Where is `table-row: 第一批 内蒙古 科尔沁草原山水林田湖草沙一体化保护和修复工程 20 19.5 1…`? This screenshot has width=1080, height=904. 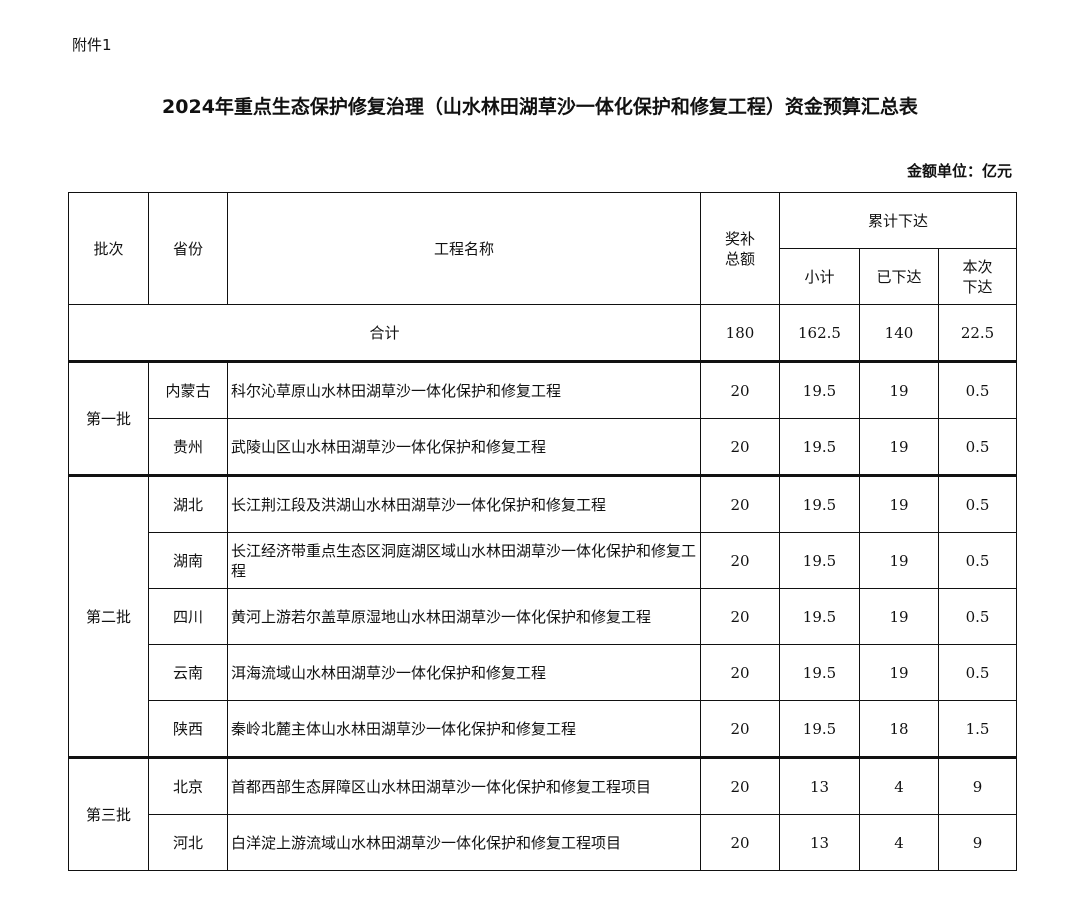 table-row: 第一批 内蒙古 科尔沁草原山水林田湖草沙一体化保护和修复工程 20 19.5 1… is located at coordinates (543, 418).